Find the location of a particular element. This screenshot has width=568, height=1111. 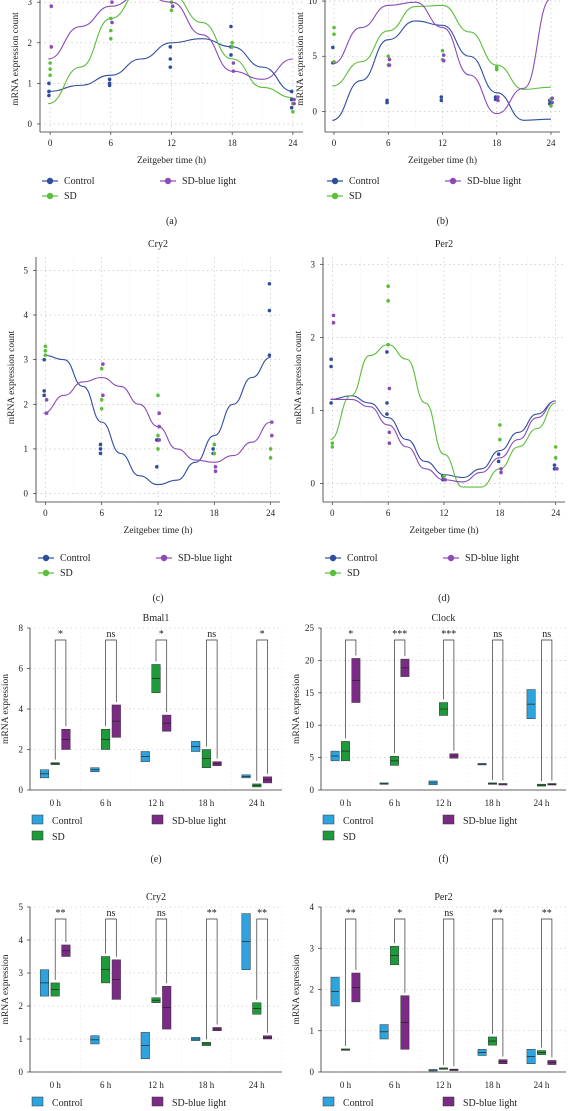

significance-label: *** is located at coordinates (399, 634).